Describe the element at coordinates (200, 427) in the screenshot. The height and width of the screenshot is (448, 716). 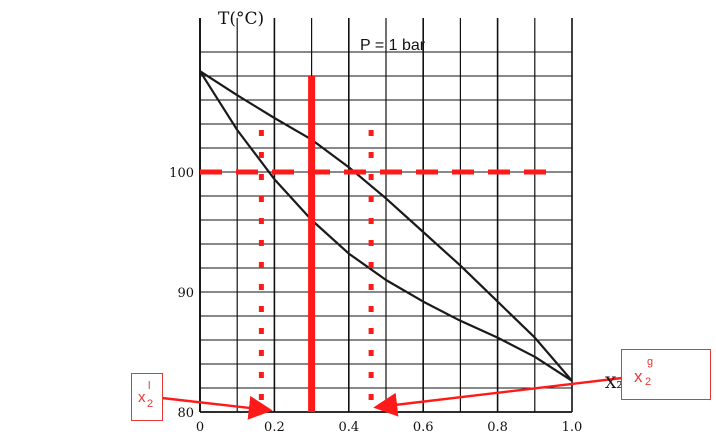
I see `x-tick-label: 0` at that location.